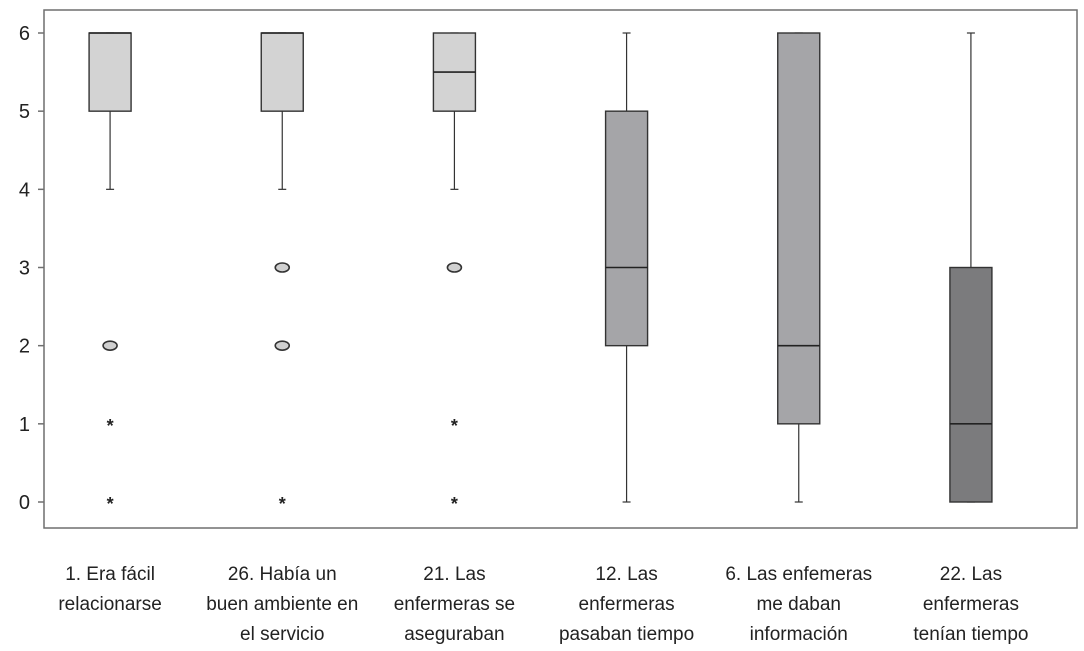 This screenshot has width=1084, height=651. I want to click on x-category-label-line: 12. Las, so click(626, 574).